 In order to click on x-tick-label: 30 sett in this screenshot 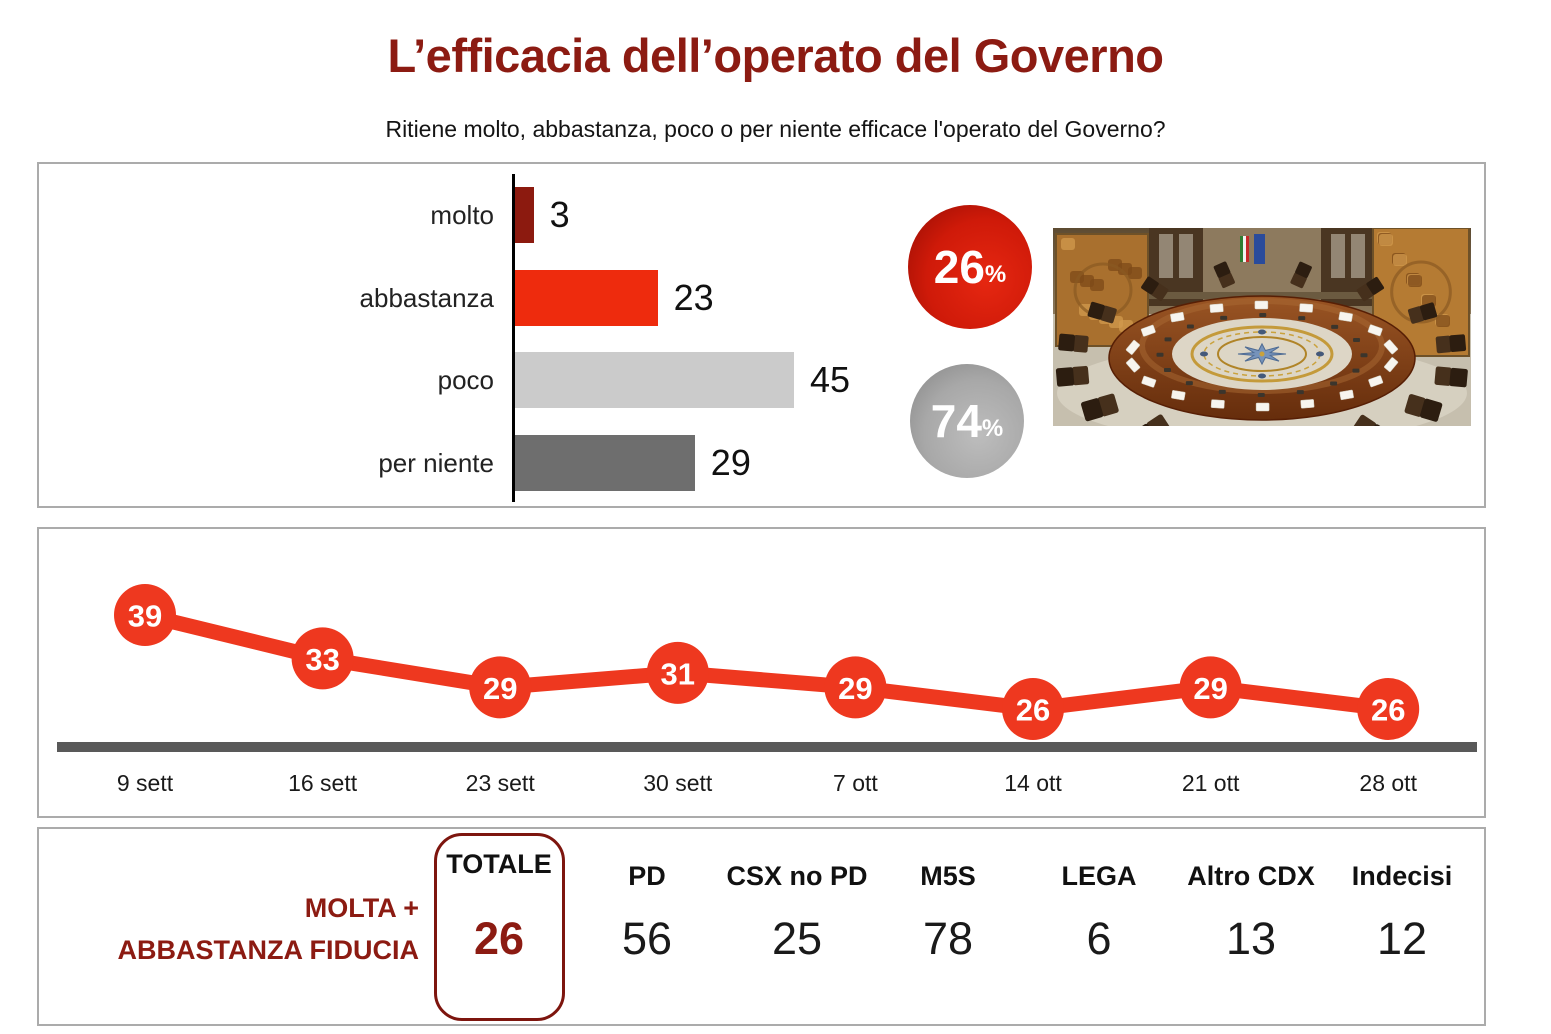, I will do `click(678, 783)`.